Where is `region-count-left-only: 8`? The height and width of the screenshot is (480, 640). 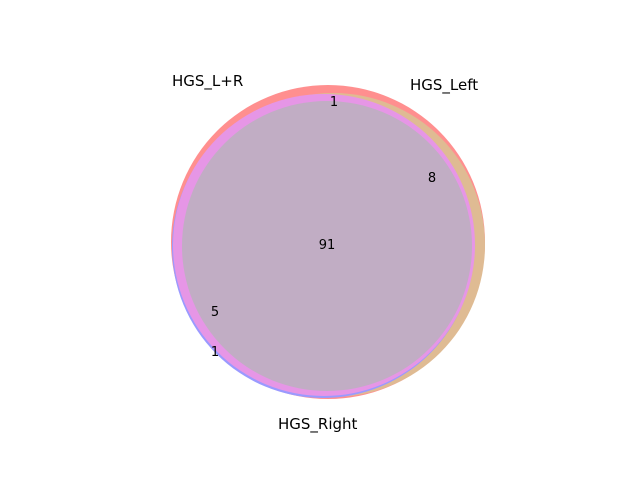
region-count-left-only: 8 is located at coordinates (432, 178).